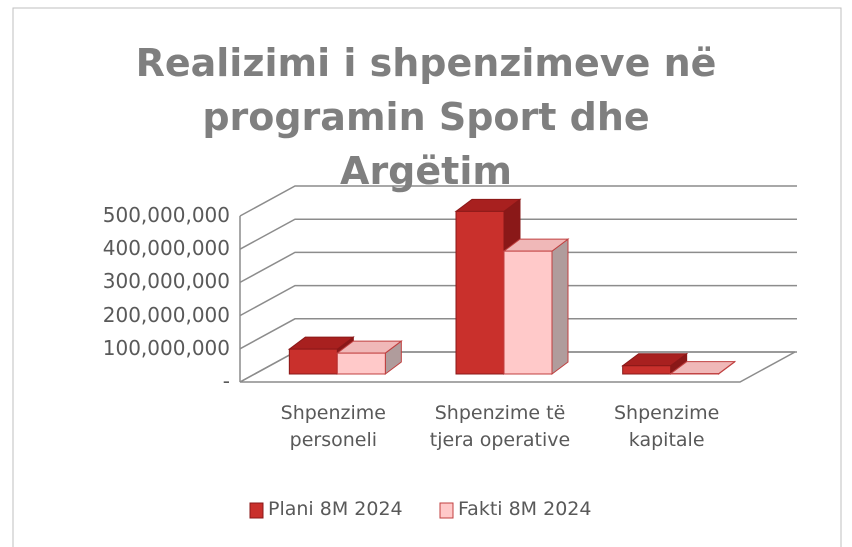  Describe the element at coordinates (166, 347) in the screenshot. I see `y-tick-label: 100,000,000` at that location.